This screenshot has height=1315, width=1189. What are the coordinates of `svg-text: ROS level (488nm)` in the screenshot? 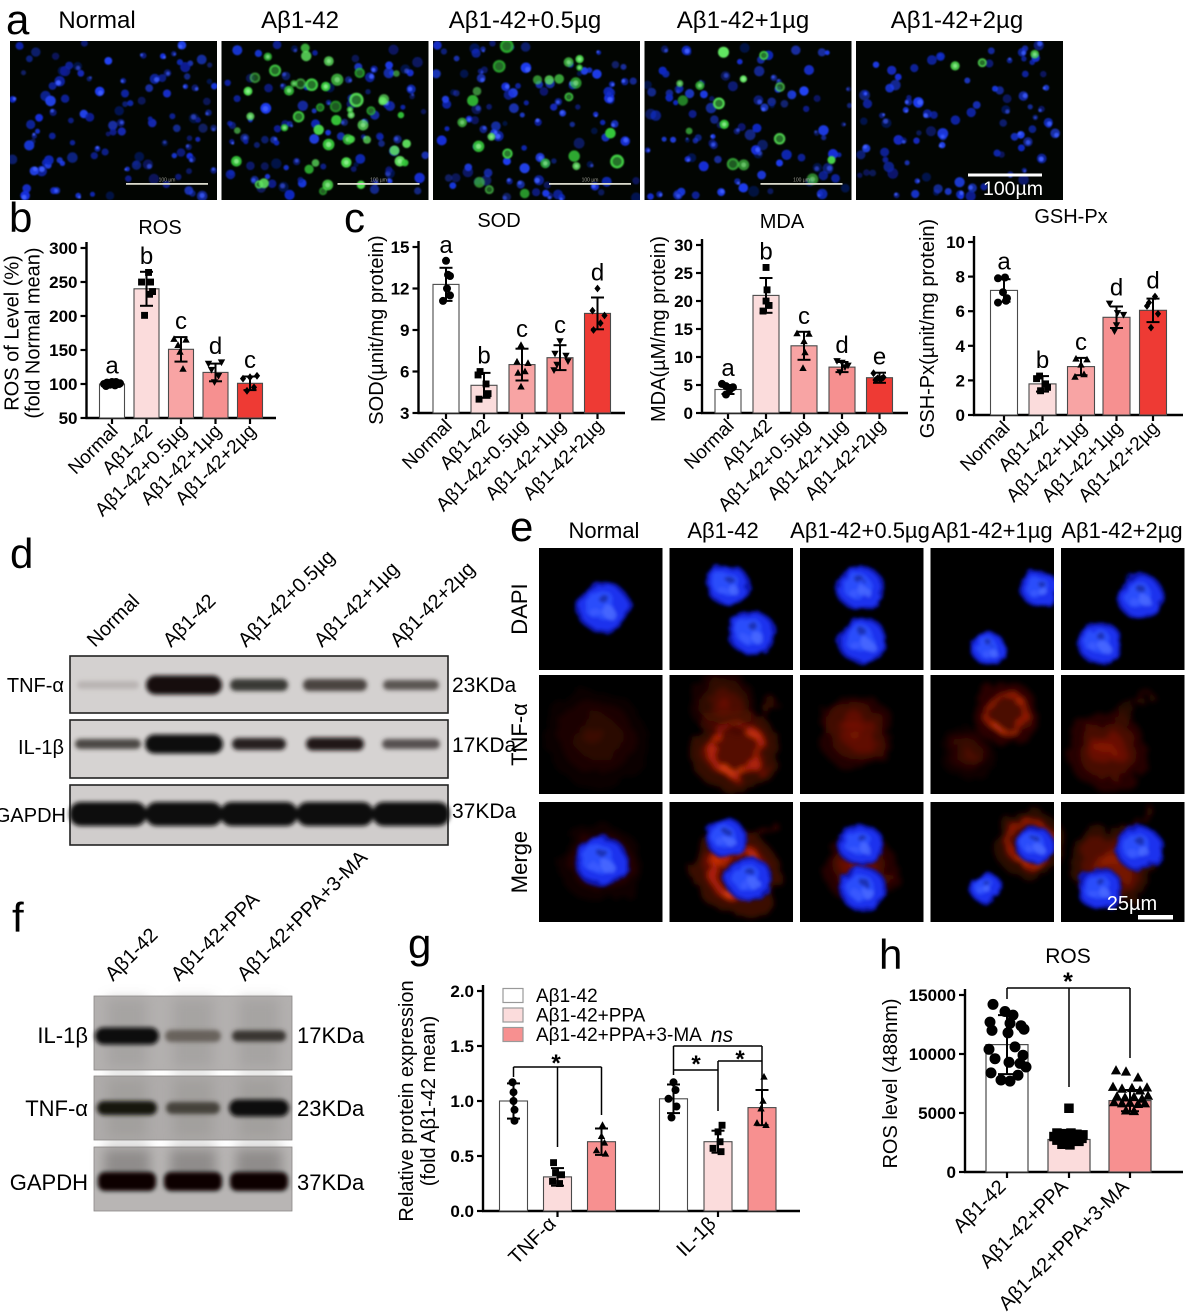 It's located at (891, 1083).